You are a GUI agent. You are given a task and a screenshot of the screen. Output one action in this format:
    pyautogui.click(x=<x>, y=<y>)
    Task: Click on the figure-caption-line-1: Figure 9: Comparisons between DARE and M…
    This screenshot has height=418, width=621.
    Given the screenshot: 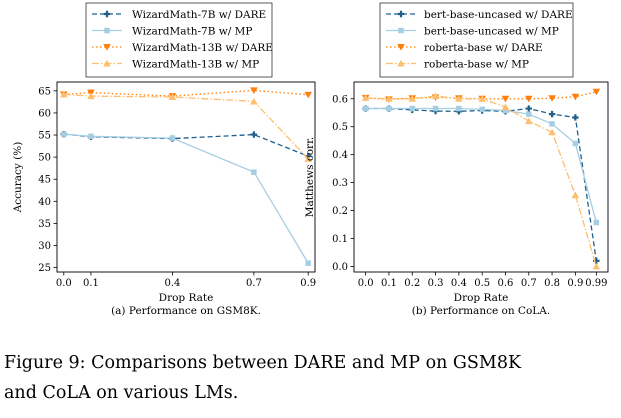 What is the action you would take?
    pyautogui.click(x=263, y=363)
    